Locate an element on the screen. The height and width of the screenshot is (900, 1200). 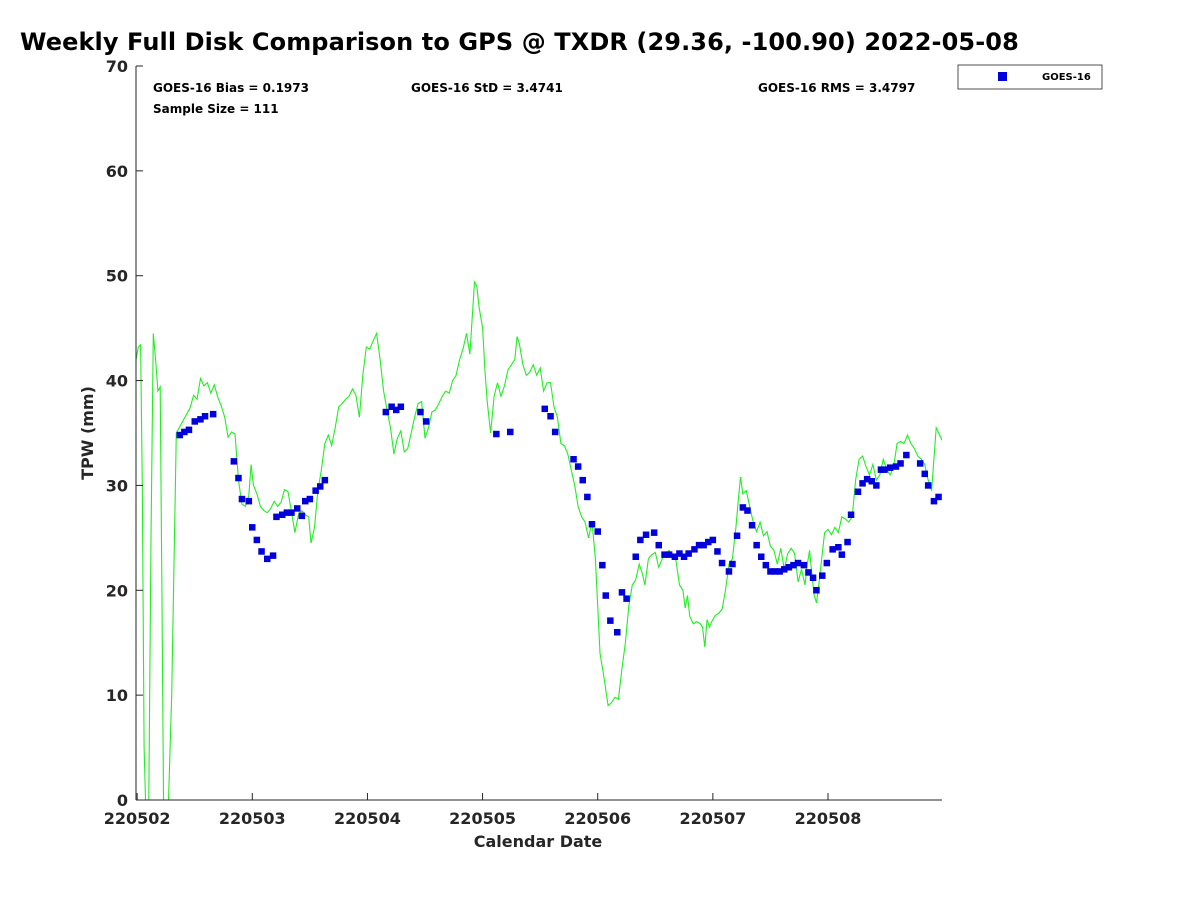
legend-label-goes-16: GOES-16 is located at coordinates (1066, 77).